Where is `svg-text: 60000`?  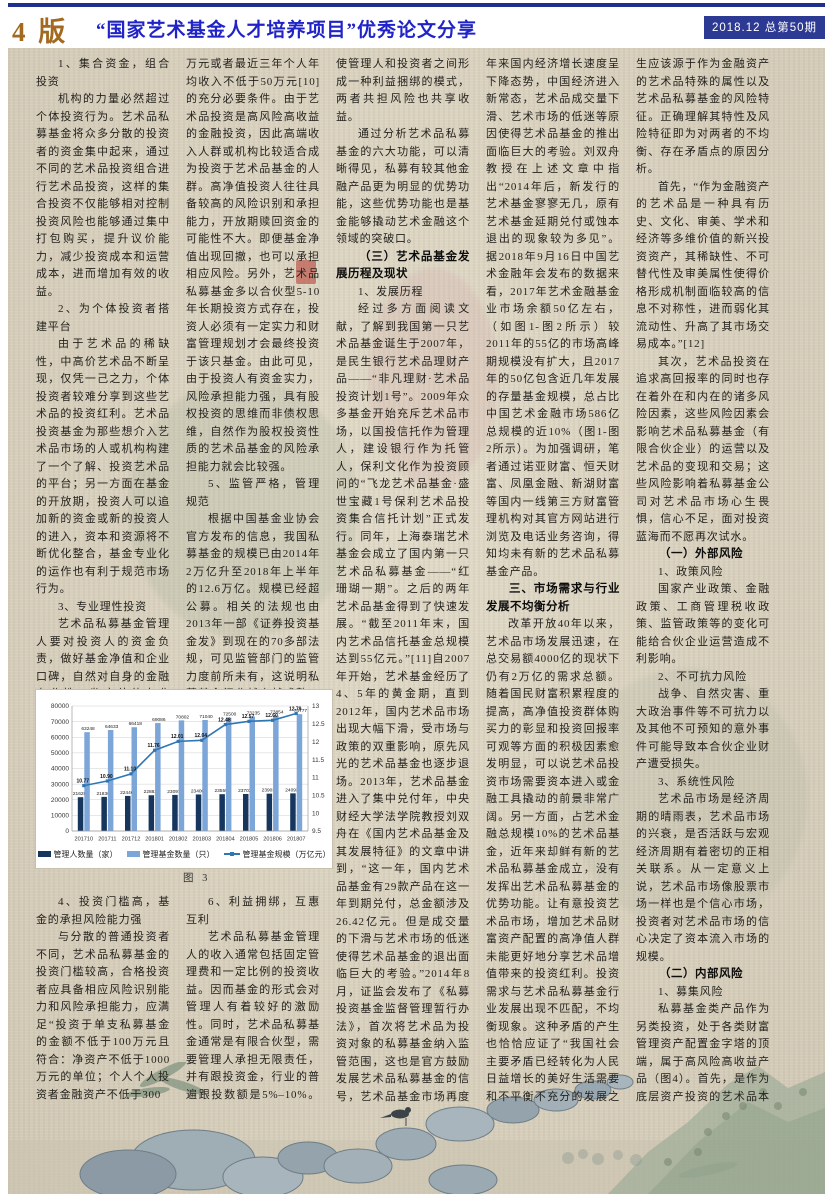
svg-text: 60000 is located at coordinates (60, 737).